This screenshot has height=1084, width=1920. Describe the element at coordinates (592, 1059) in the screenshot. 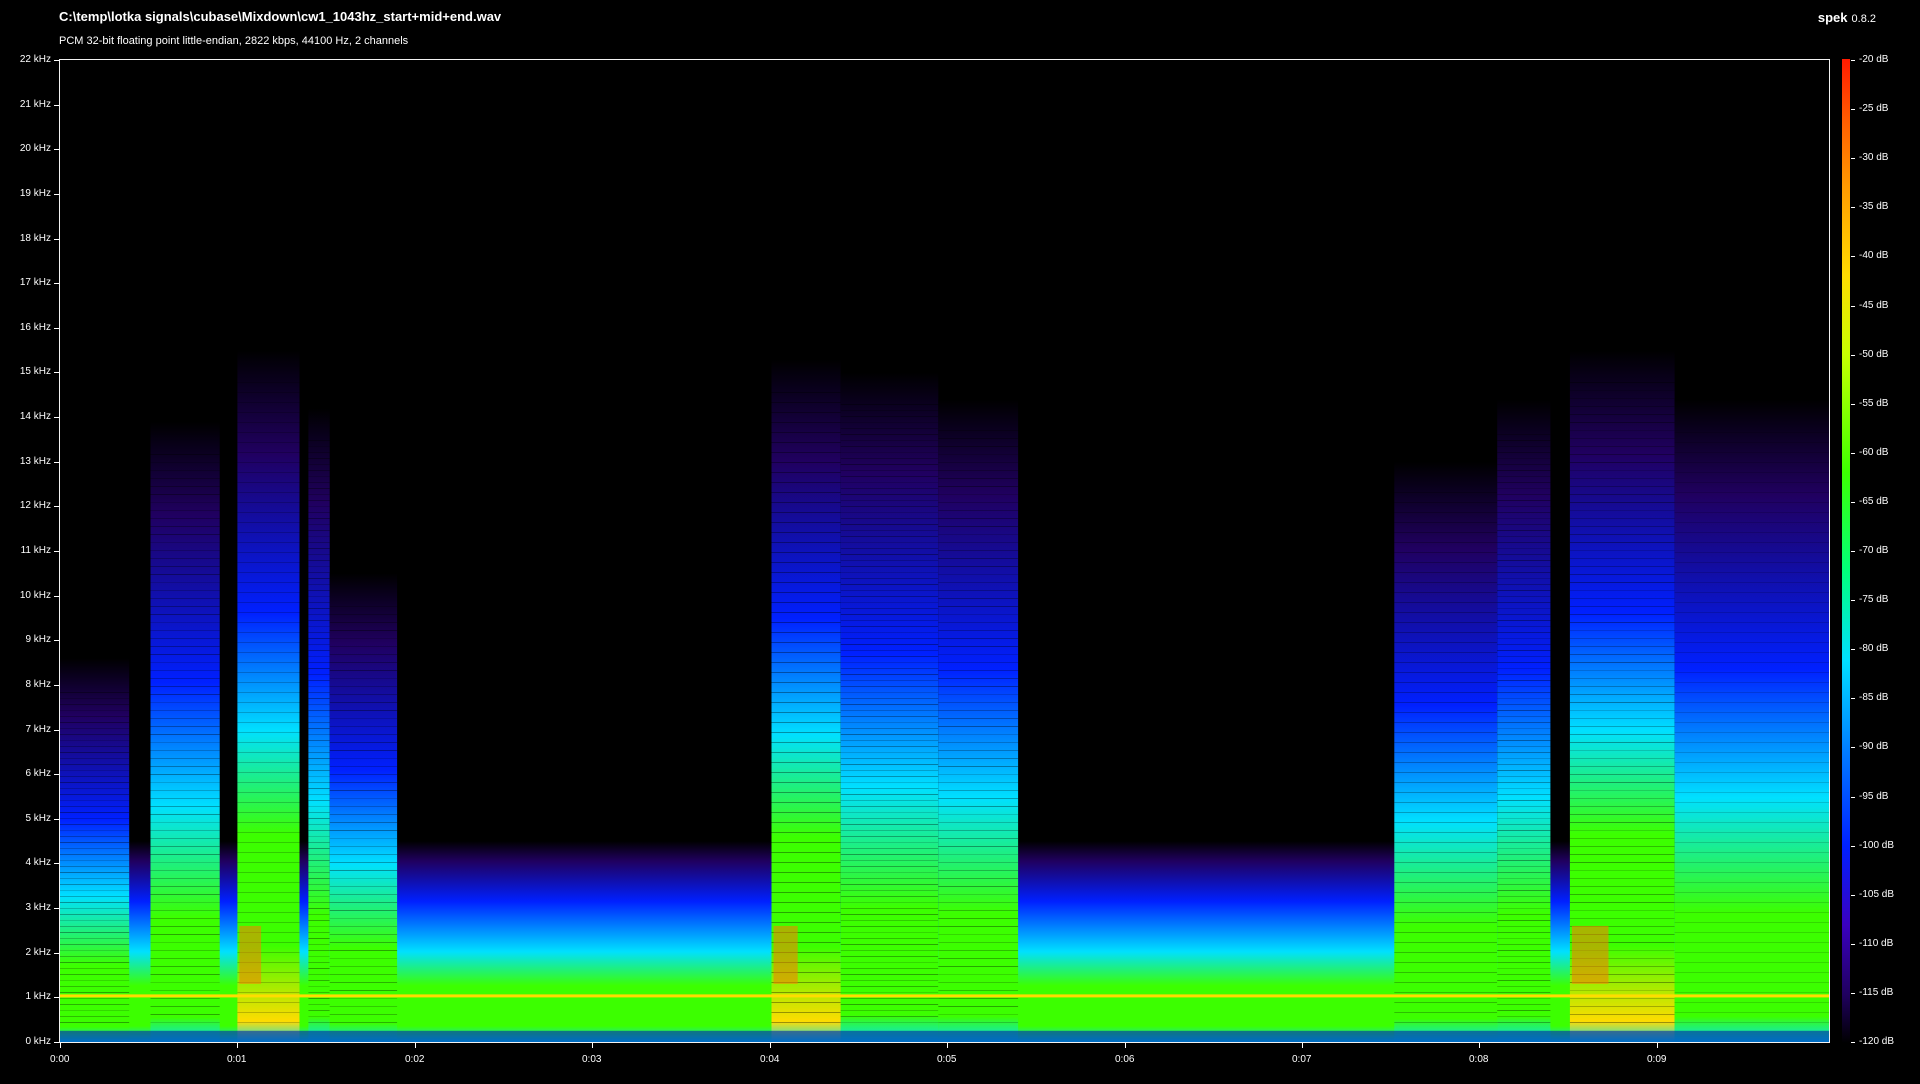

I see `time-tick-label: 0:03` at that location.